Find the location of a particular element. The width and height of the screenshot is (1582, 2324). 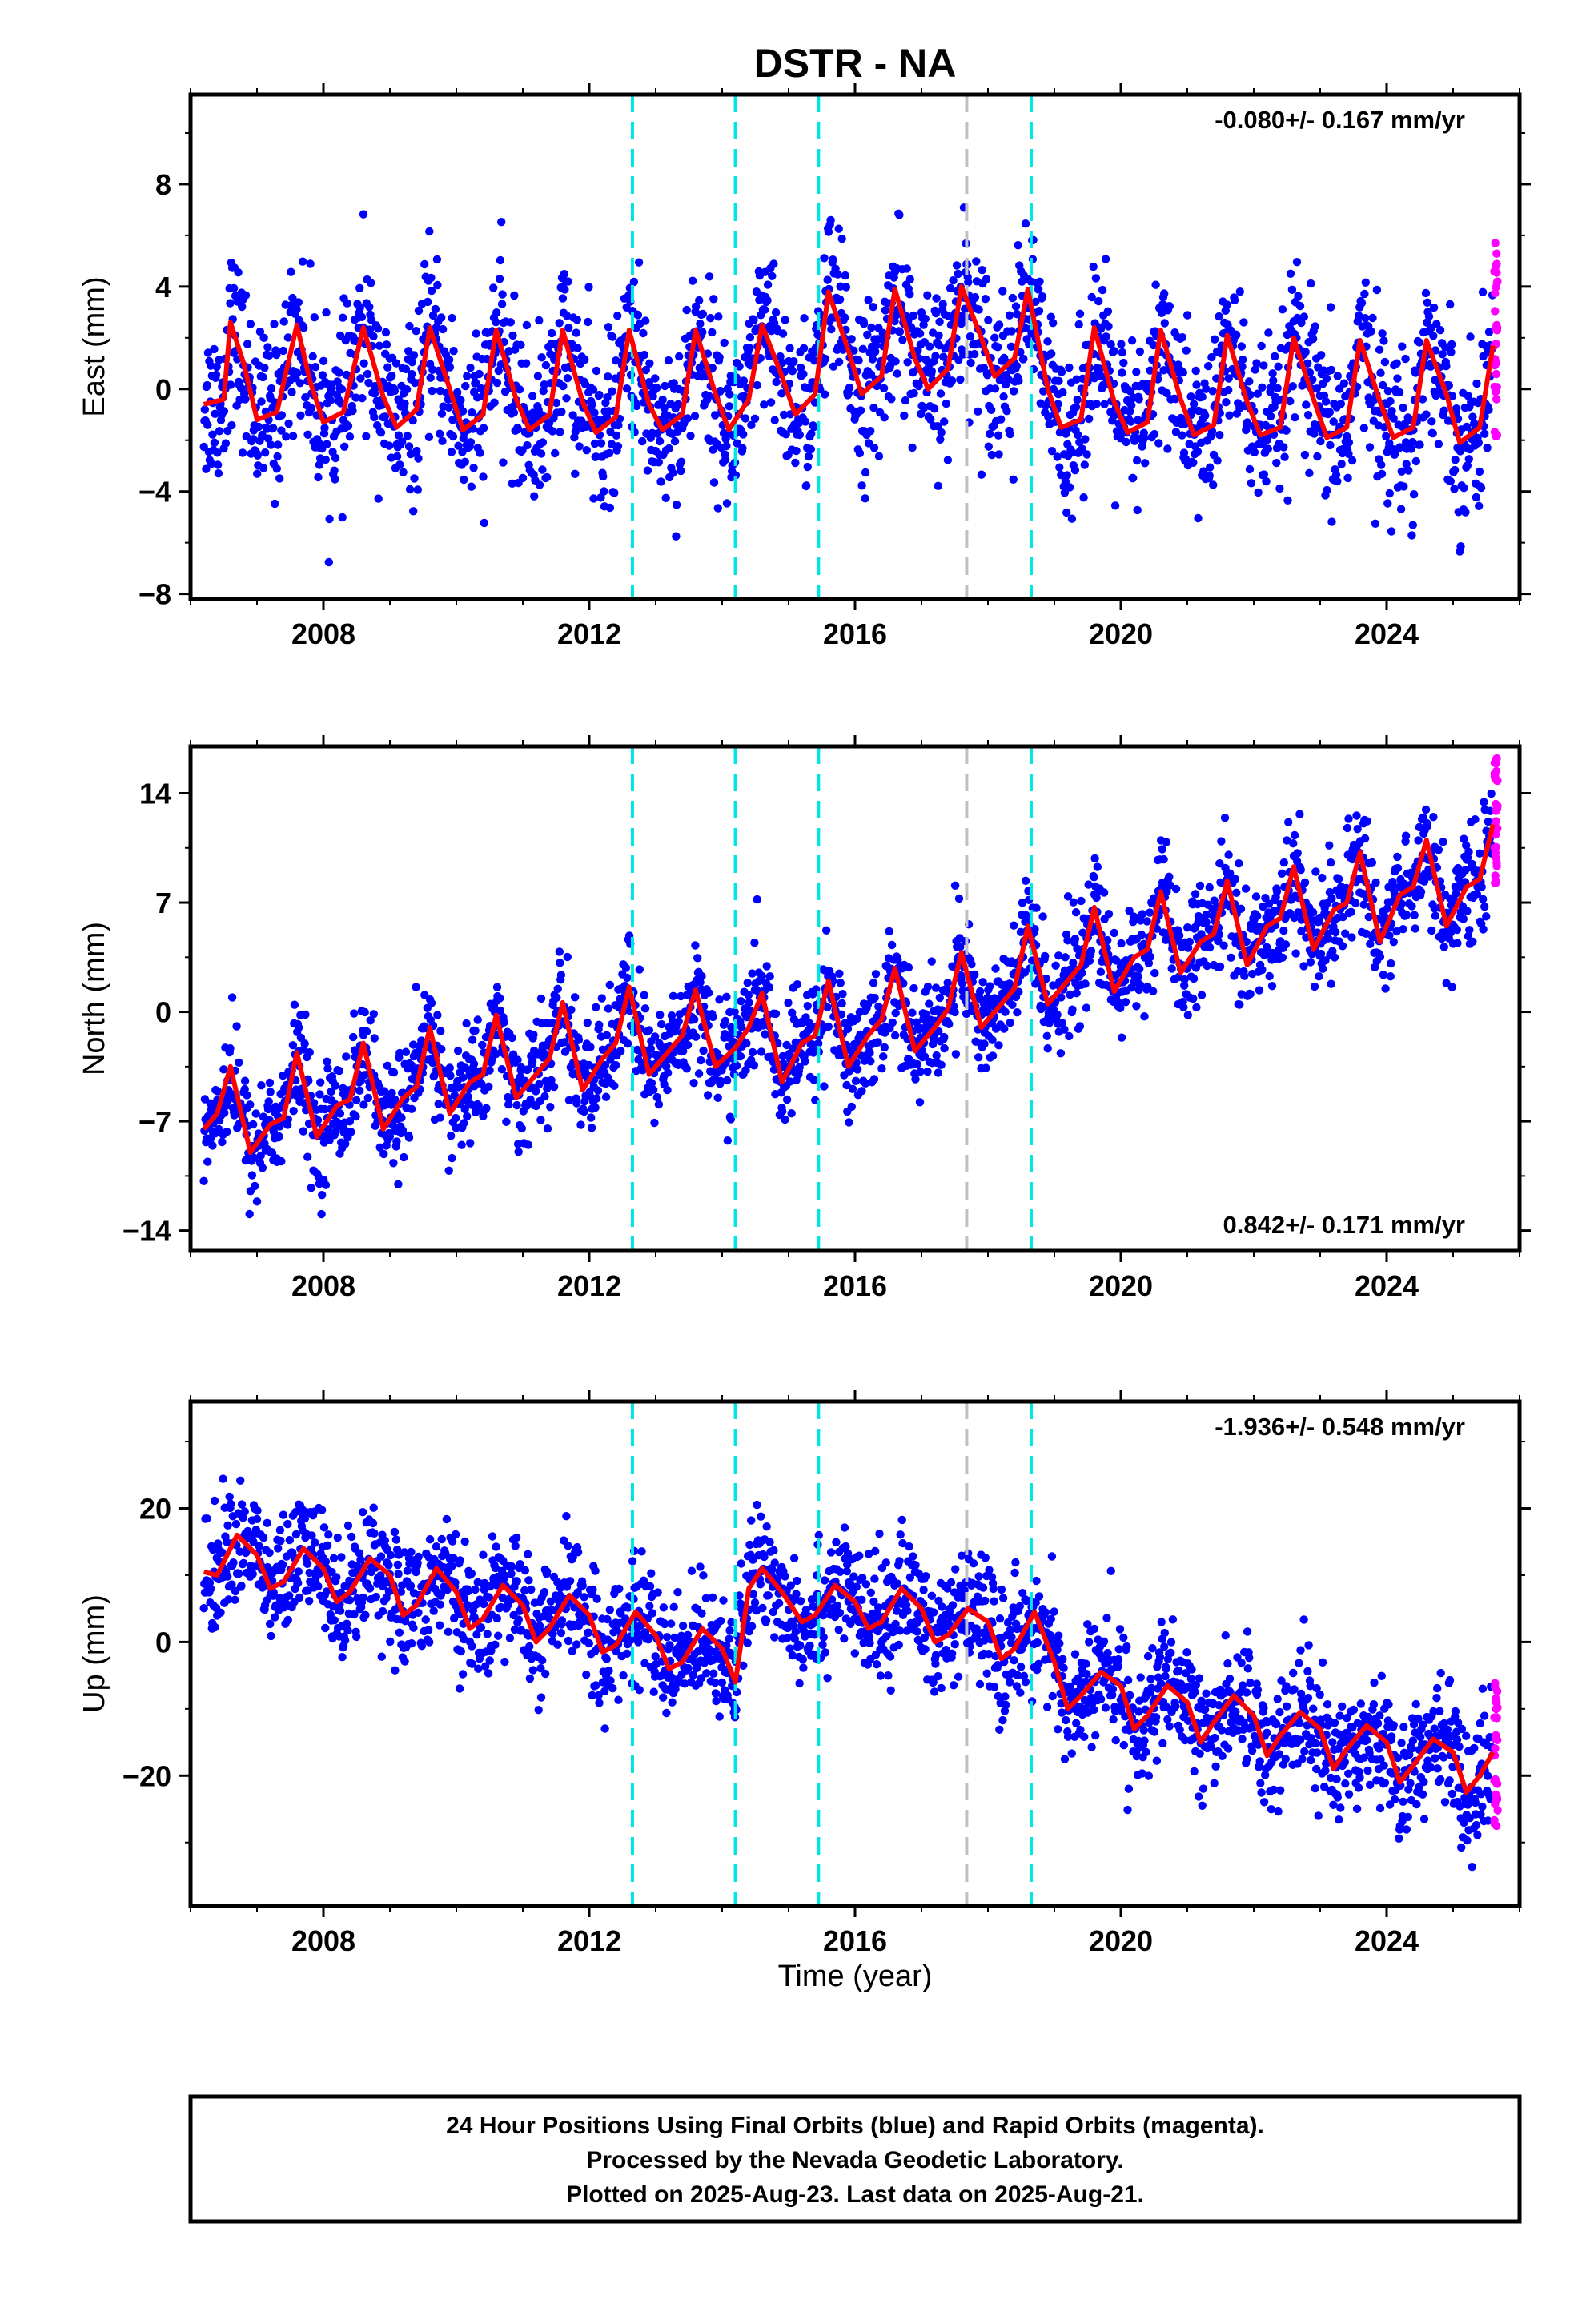

x-tick-label: 2008 is located at coordinates (323, 633).